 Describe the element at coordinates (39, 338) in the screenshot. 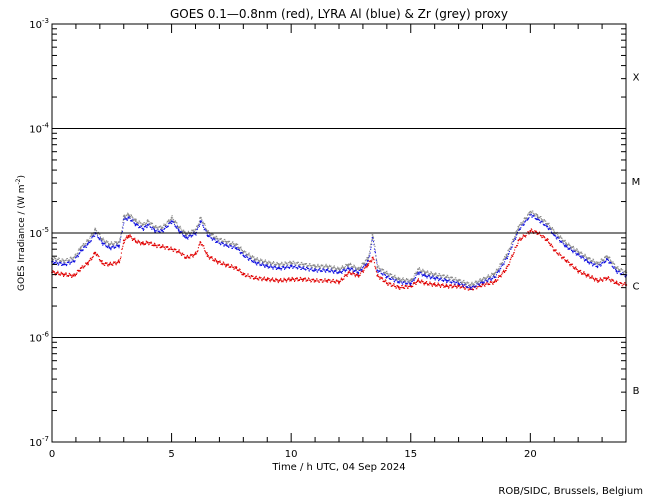

I see `y-tick-label: 10⁻⁶` at that location.